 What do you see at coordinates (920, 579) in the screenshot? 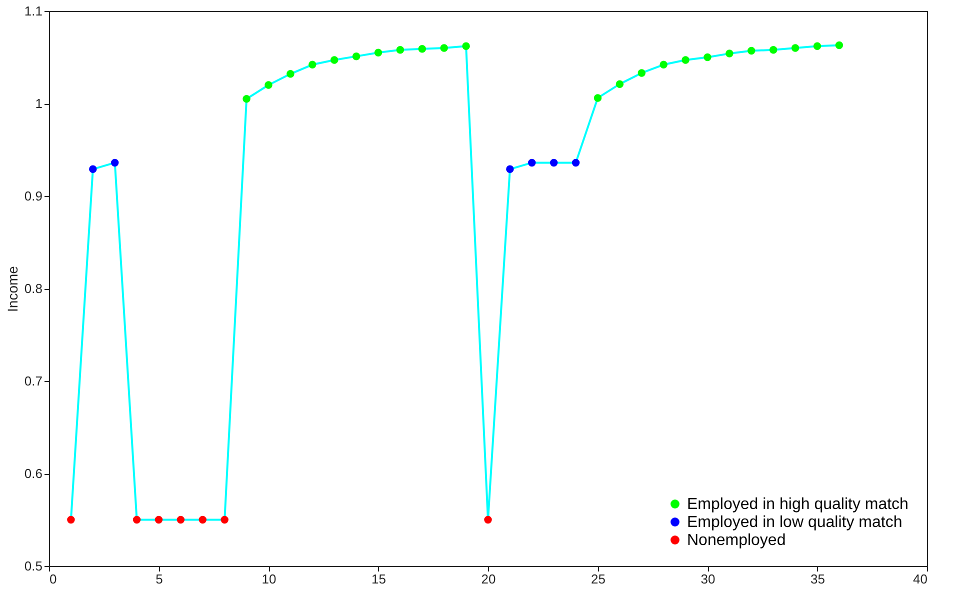
I see `x-tick-label: 40` at bounding box center [920, 579].